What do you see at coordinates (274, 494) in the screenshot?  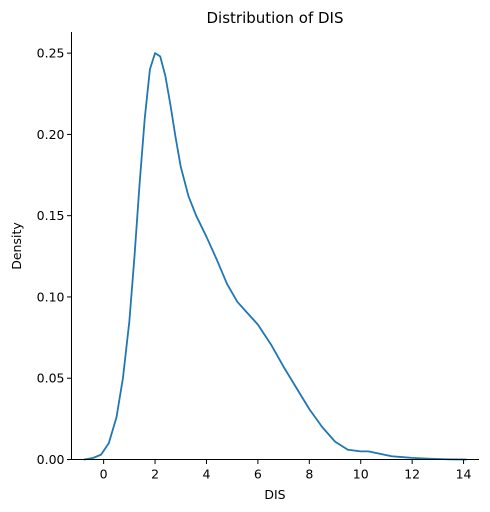 I see `x-axis-label: DIS` at bounding box center [274, 494].